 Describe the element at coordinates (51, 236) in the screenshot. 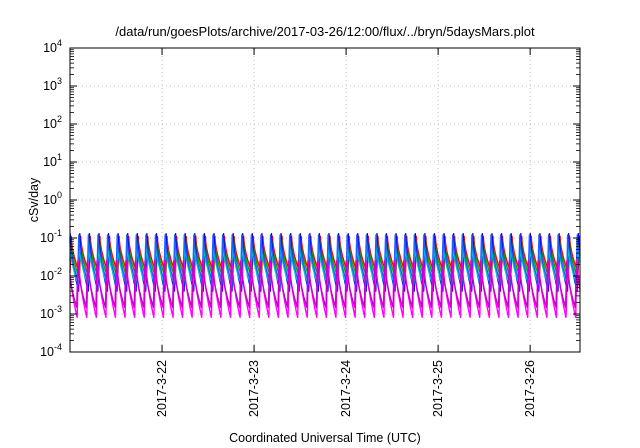

I see `y-tick-label: 10⁻¹` at that location.